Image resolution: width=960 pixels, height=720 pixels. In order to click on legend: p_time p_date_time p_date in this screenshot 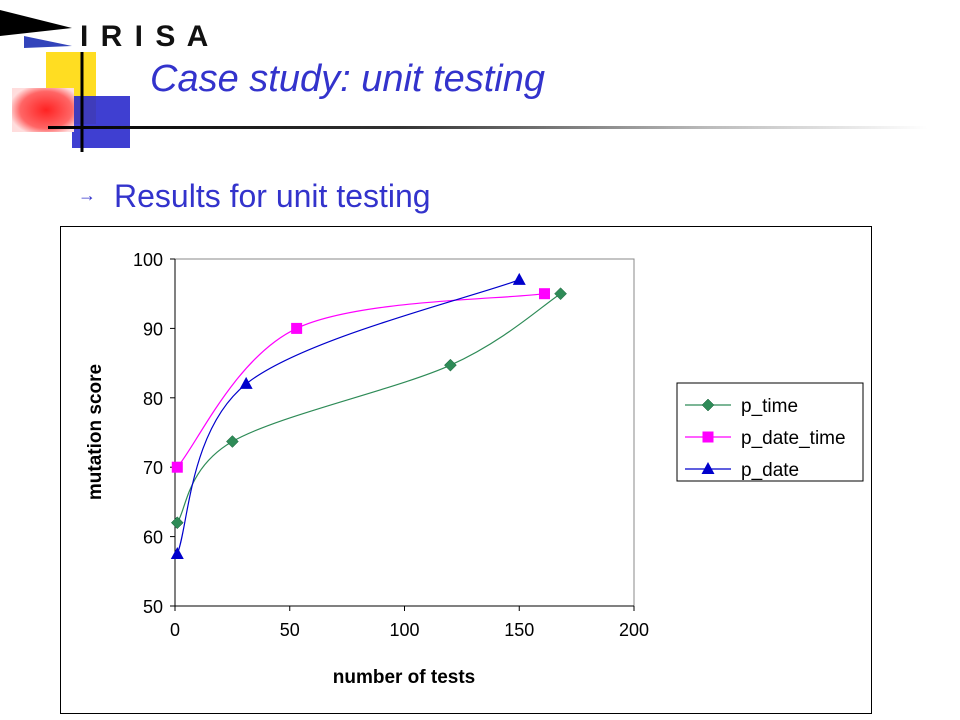, I will do `click(770, 432)`.